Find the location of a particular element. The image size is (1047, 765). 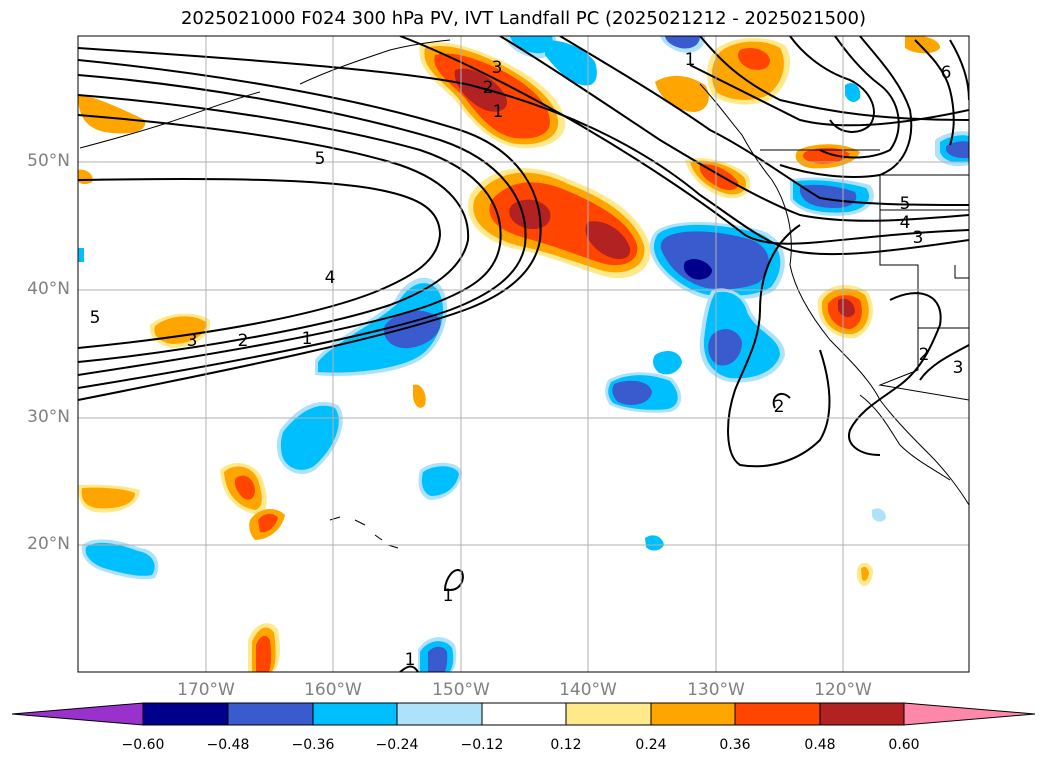

colorbar-tick-label: −0.60 is located at coordinates (143, 745).